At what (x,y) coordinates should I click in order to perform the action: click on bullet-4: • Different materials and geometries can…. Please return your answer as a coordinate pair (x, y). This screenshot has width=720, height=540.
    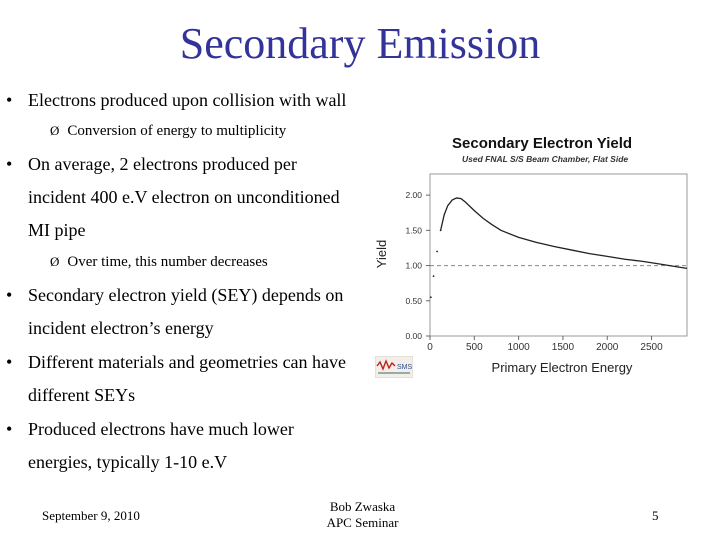
    Looking at the image, I should click on (206, 379).